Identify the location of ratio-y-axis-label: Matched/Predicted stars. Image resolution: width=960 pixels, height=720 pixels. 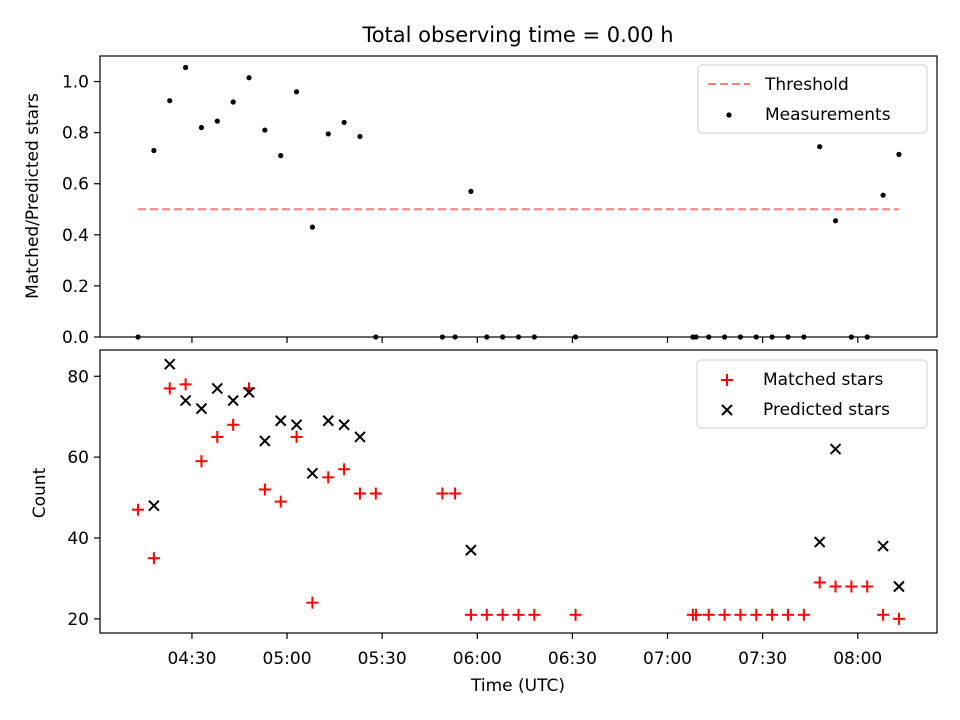
(33, 196).